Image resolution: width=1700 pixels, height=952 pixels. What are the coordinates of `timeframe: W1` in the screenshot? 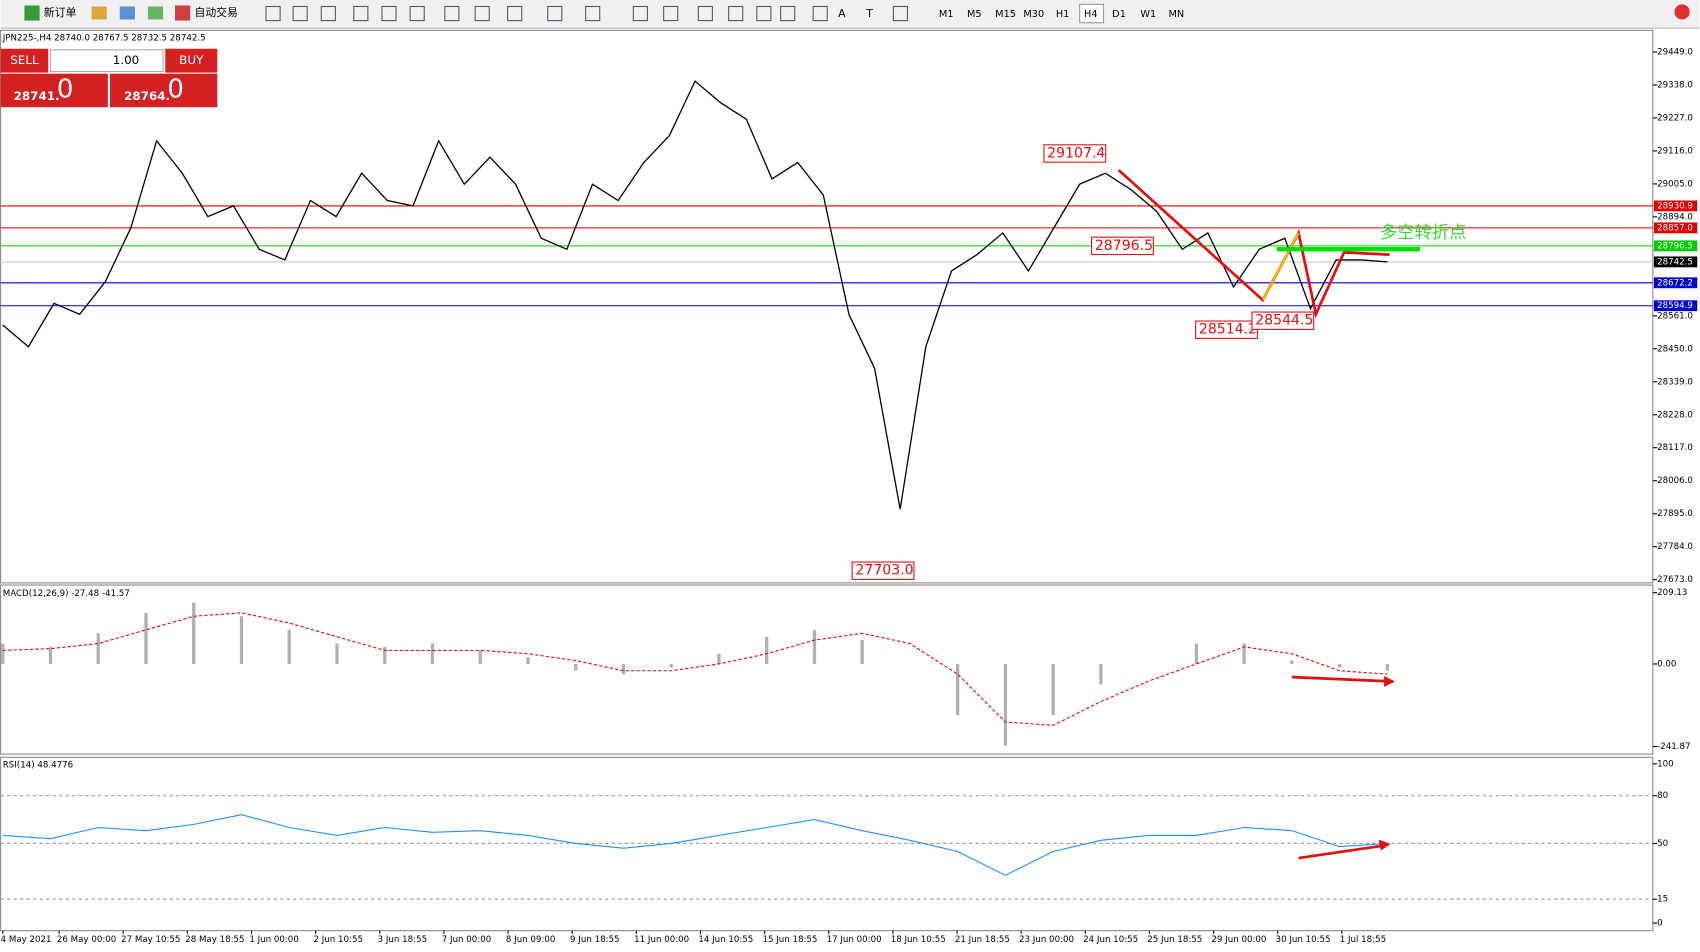 It's located at (1148, 14).